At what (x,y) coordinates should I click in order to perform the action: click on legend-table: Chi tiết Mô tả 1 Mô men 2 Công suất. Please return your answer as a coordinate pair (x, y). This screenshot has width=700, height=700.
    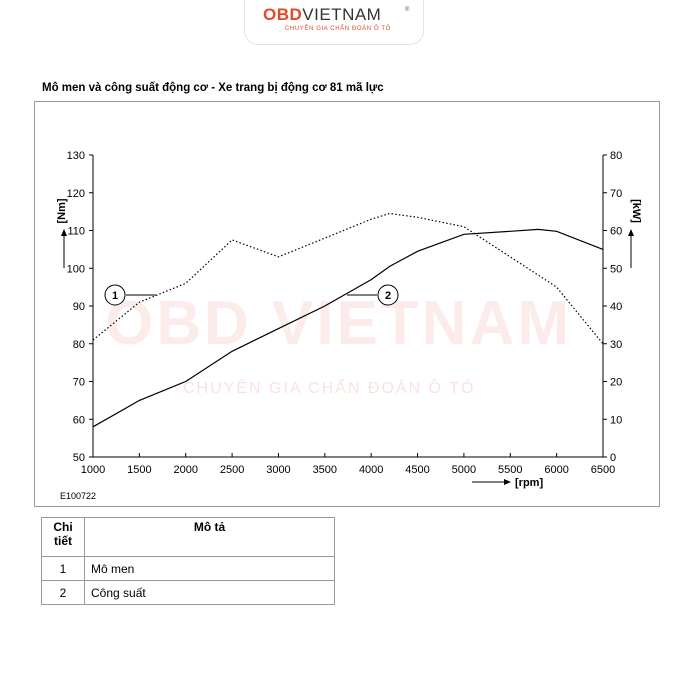
    Looking at the image, I should click on (188, 561).